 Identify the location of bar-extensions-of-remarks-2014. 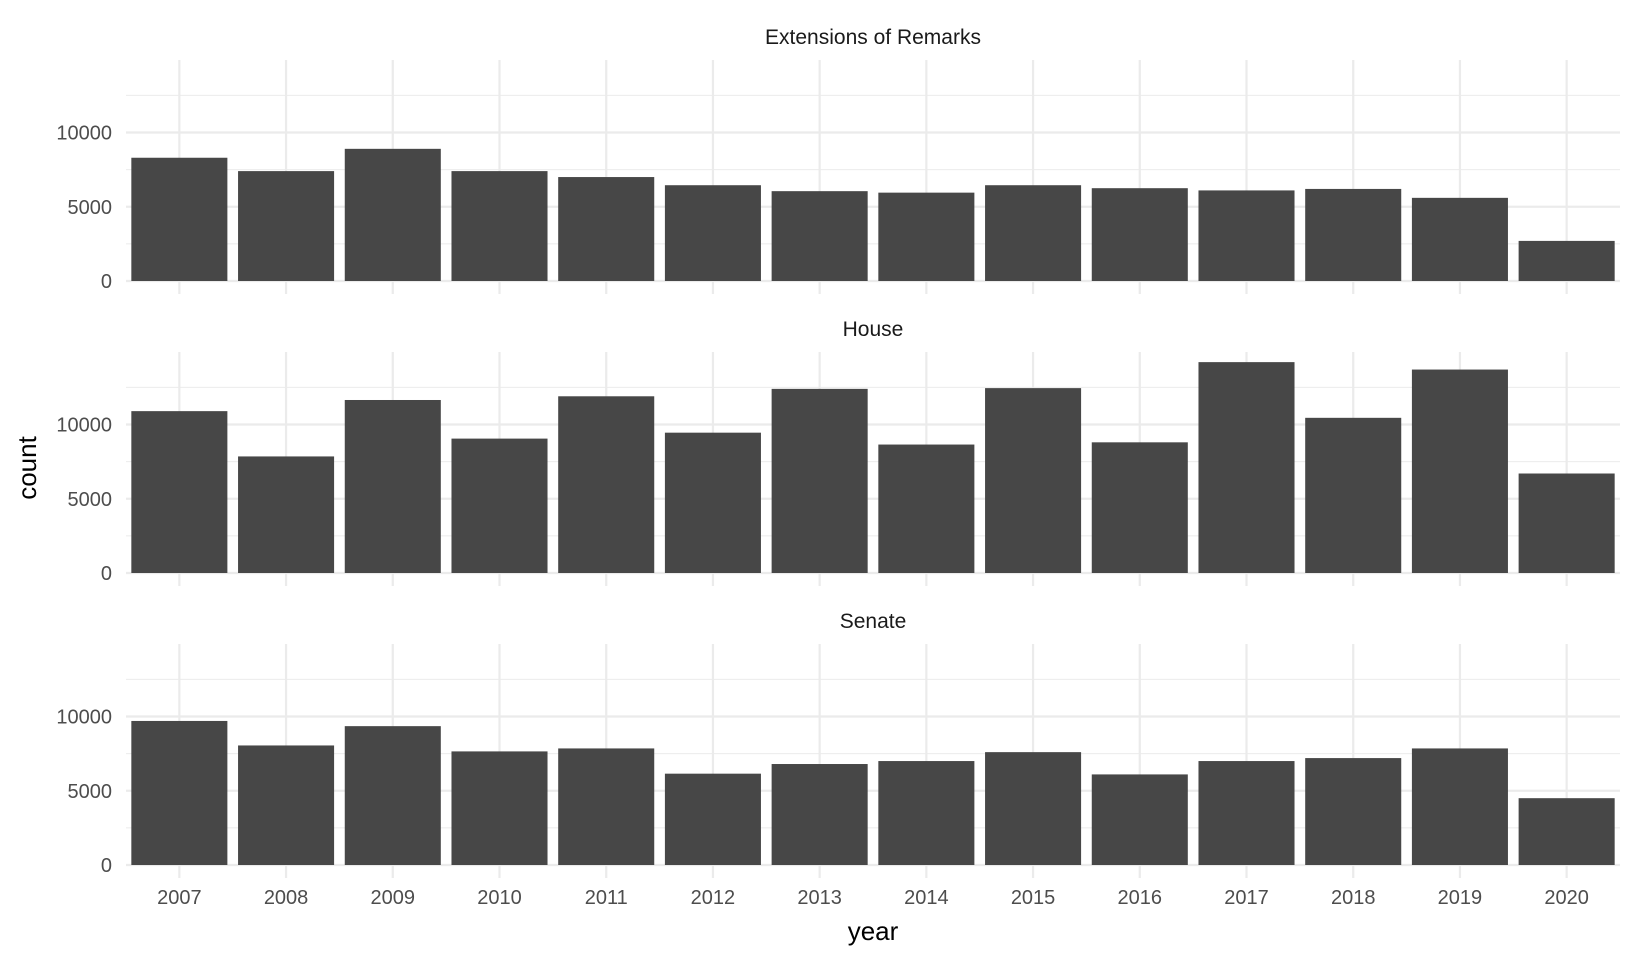
(926, 236).